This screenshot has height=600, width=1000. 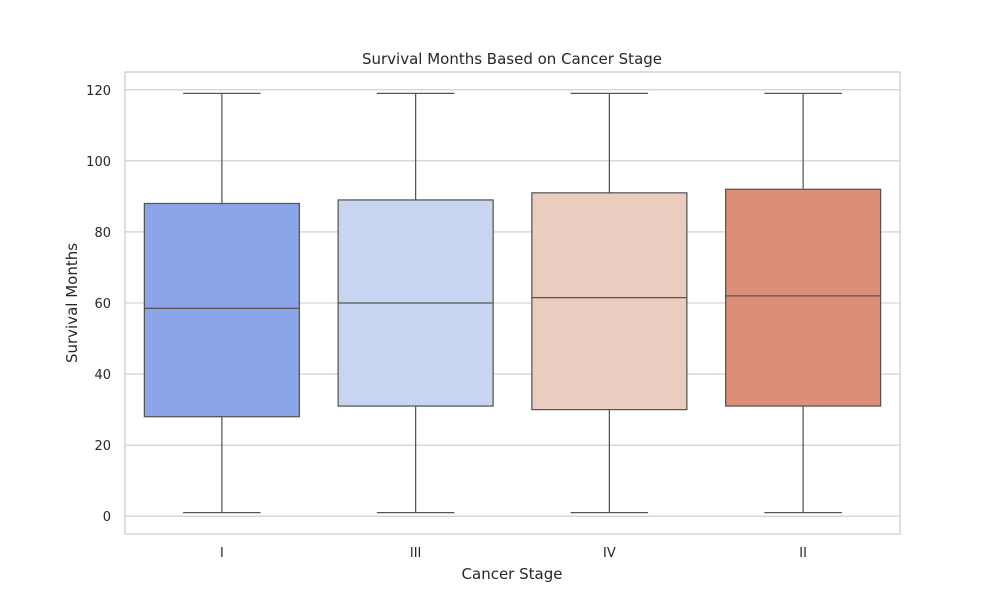 What do you see at coordinates (609, 553) in the screenshot?
I see `x-tick-label: IV` at bounding box center [609, 553].